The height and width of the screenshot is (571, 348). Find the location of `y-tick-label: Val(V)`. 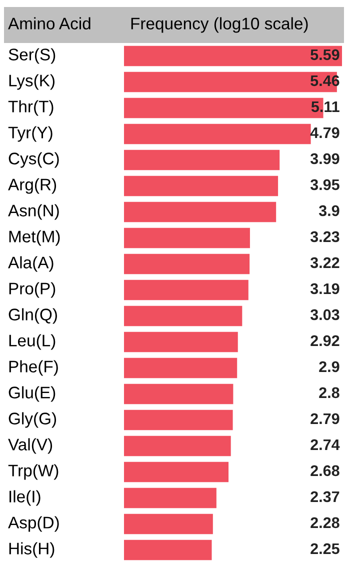

y-tick-label: Val(V) is located at coordinates (30, 446).